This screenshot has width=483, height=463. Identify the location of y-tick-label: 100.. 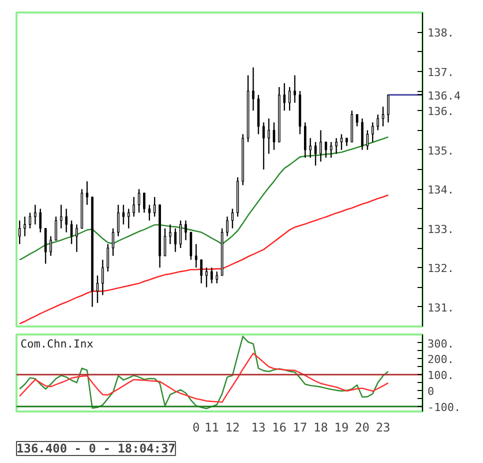
(441, 375).